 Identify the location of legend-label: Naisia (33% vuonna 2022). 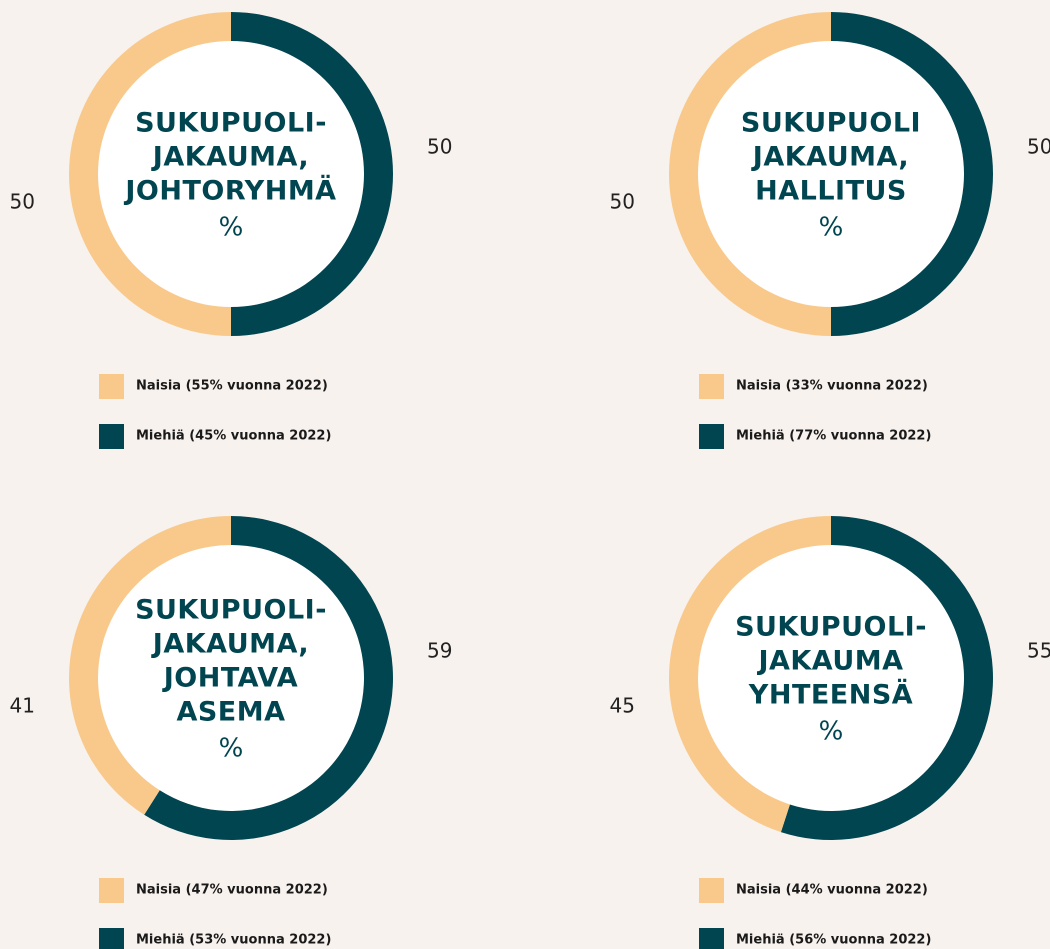
(832, 386).